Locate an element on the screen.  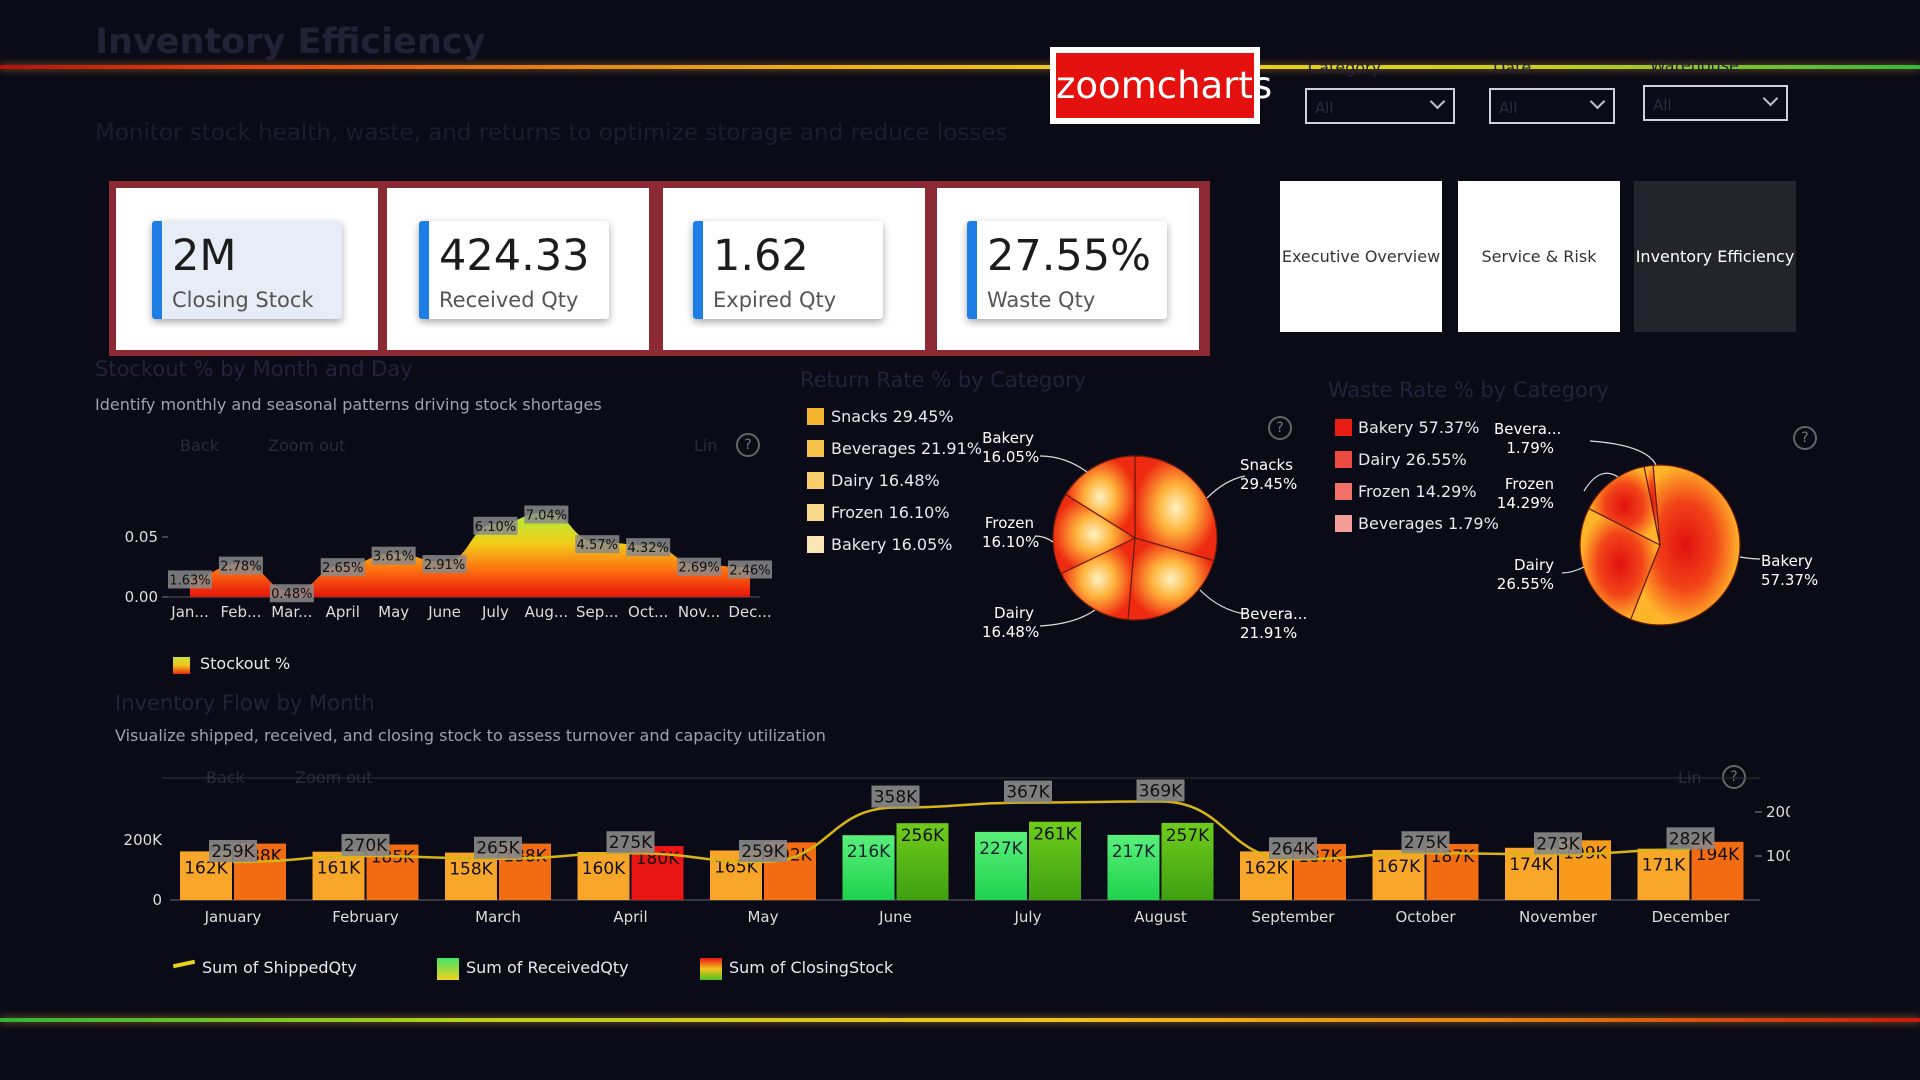
nav-inventory-efficiency-button: Inventory Efficiency is located at coordinates (1715, 256).